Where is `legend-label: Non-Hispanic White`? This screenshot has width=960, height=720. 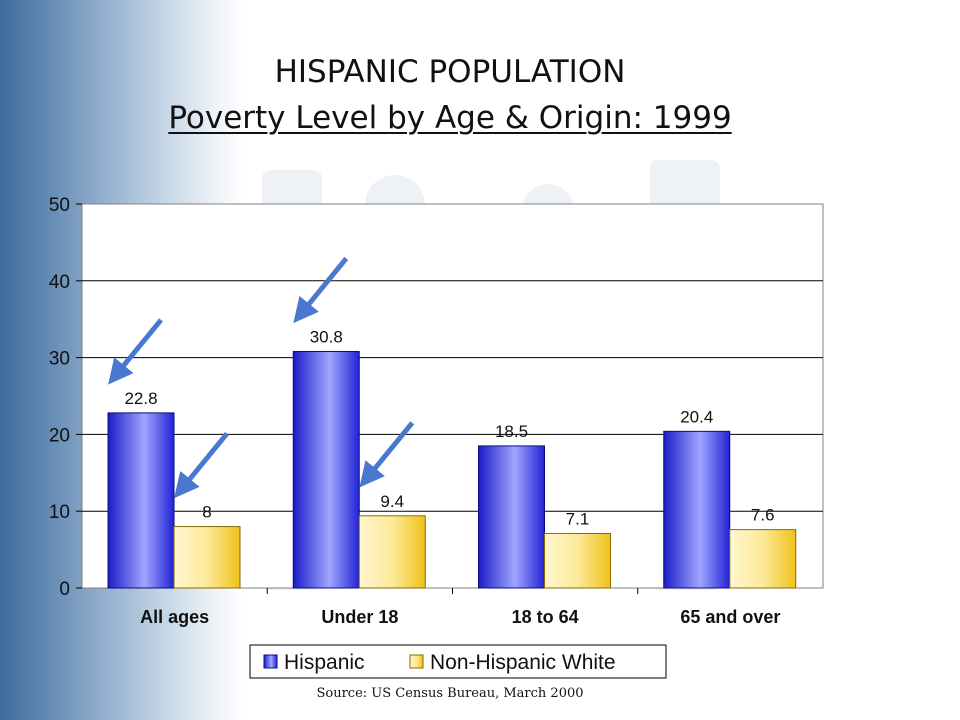 legend-label: Non-Hispanic White is located at coordinates (523, 662).